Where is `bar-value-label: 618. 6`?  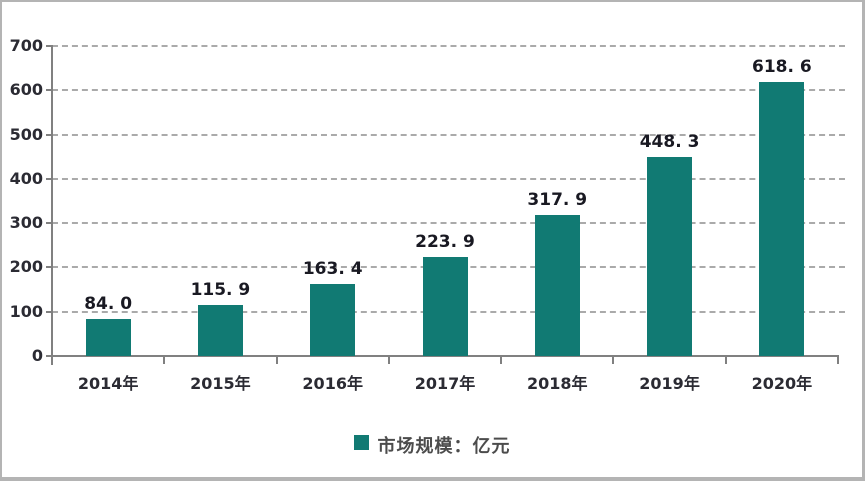
bar-value-label: 618. 6 is located at coordinates (781, 67).